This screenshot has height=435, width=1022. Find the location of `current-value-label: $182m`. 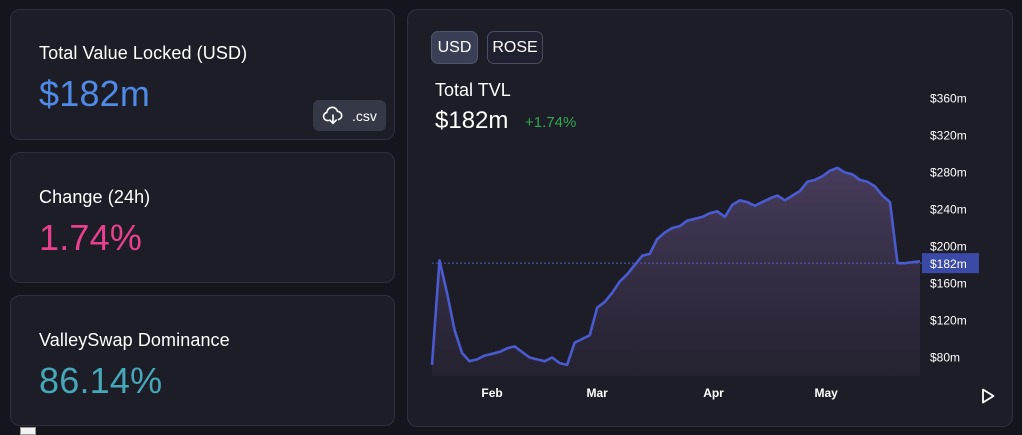

current-value-label: $182m is located at coordinates (948, 264).